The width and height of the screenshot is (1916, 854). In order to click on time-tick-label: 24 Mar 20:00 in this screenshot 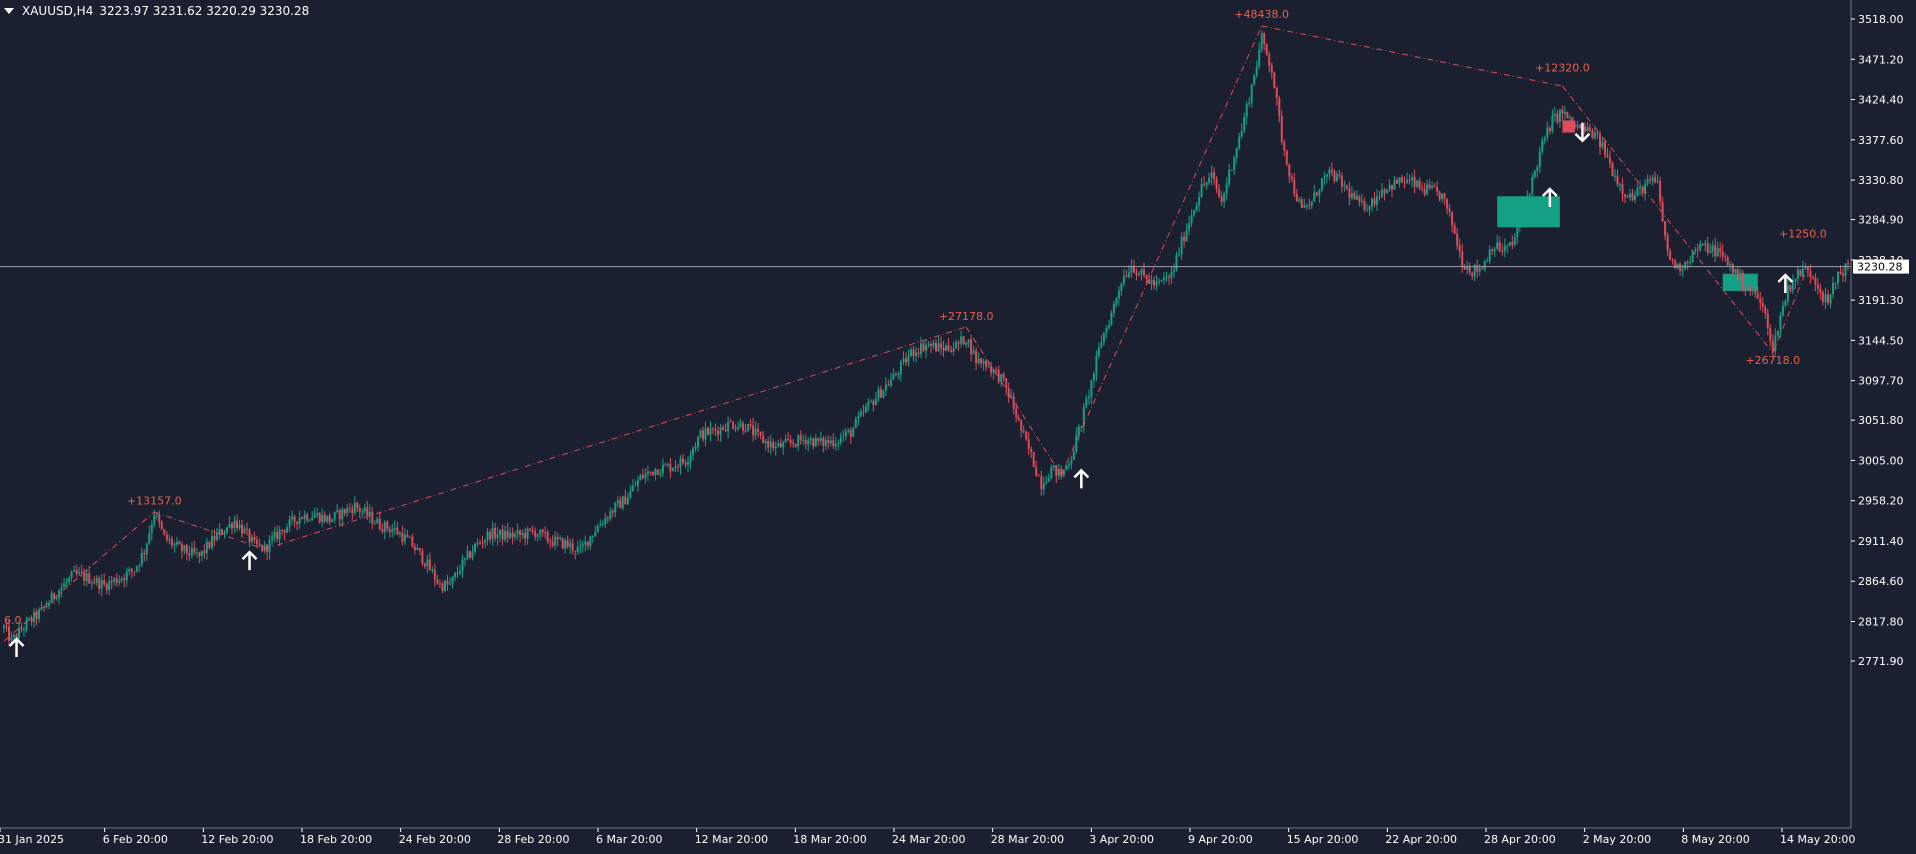, I will do `click(928, 839)`.